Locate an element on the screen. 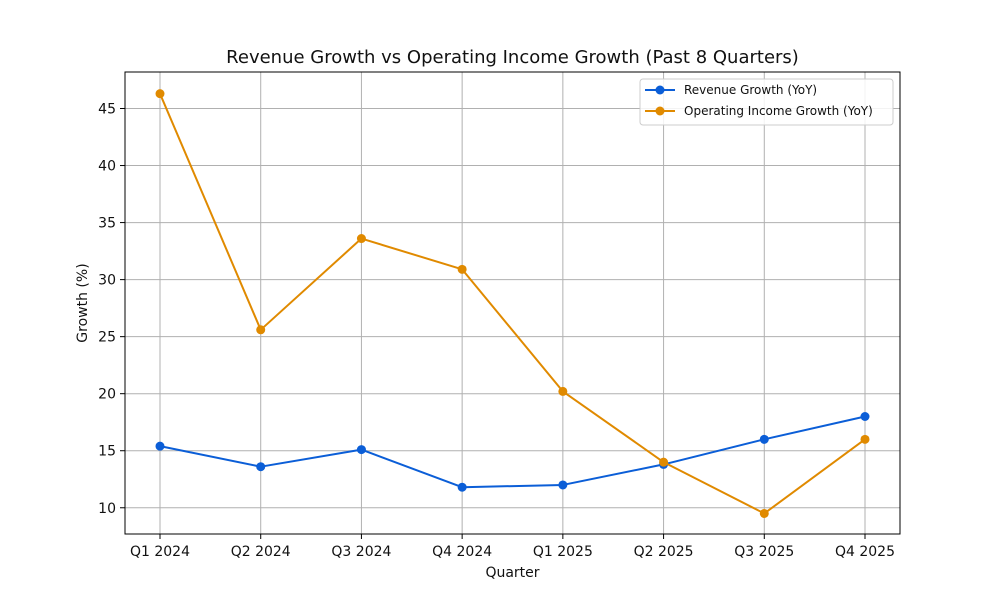  y-tick-label: 15 is located at coordinates (107, 452).